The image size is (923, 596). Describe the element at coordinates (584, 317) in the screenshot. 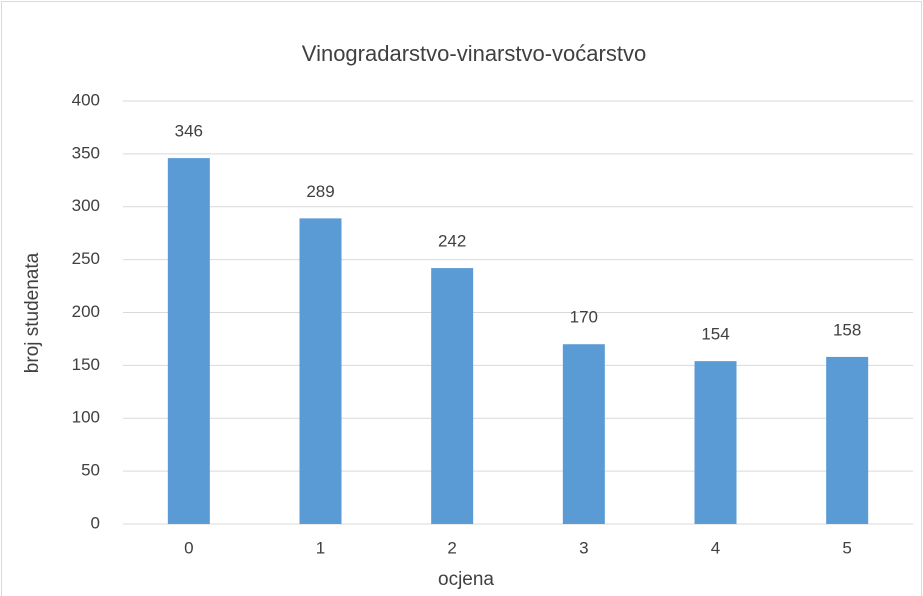

I see `data-label: 170` at that location.